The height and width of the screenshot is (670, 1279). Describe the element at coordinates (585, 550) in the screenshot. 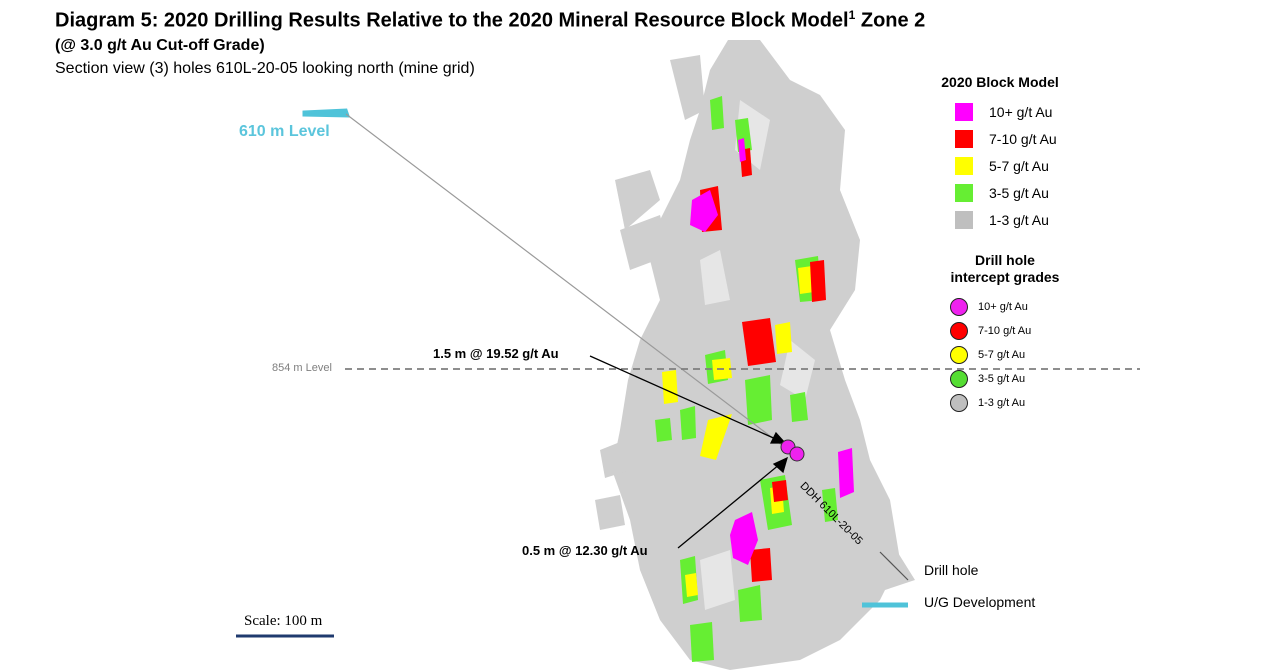

I see `intercept-label-lower: 0.5 m @ 12.30 g/t Au` at that location.